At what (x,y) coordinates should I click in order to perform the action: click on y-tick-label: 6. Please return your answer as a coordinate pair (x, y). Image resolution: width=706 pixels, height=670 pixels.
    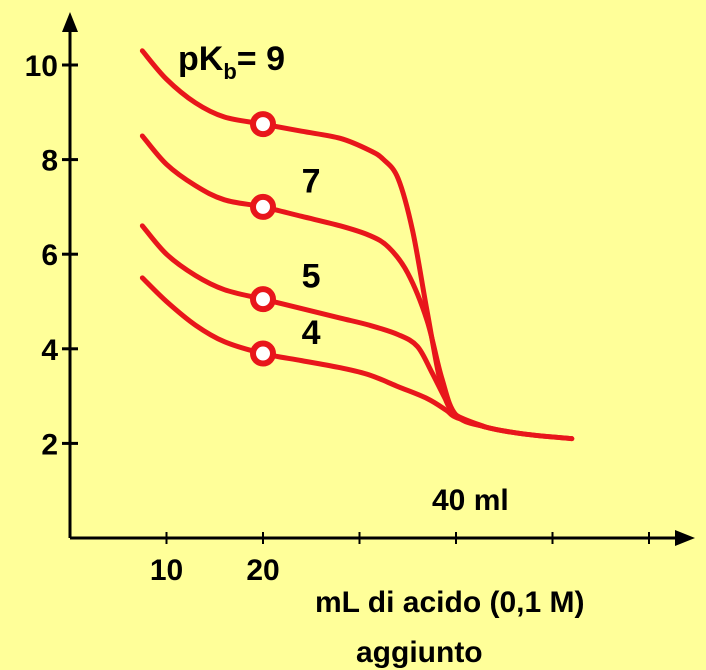
    Looking at the image, I should click on (49, 255).